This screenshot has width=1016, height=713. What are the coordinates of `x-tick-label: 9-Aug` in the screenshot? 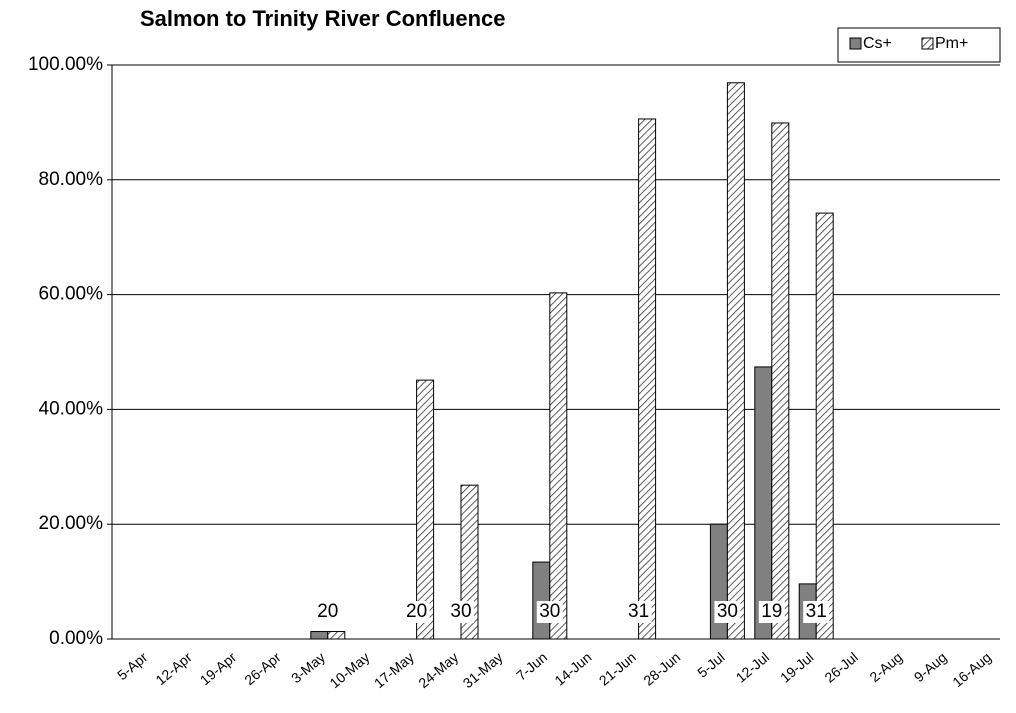 It's located at (930, 667).